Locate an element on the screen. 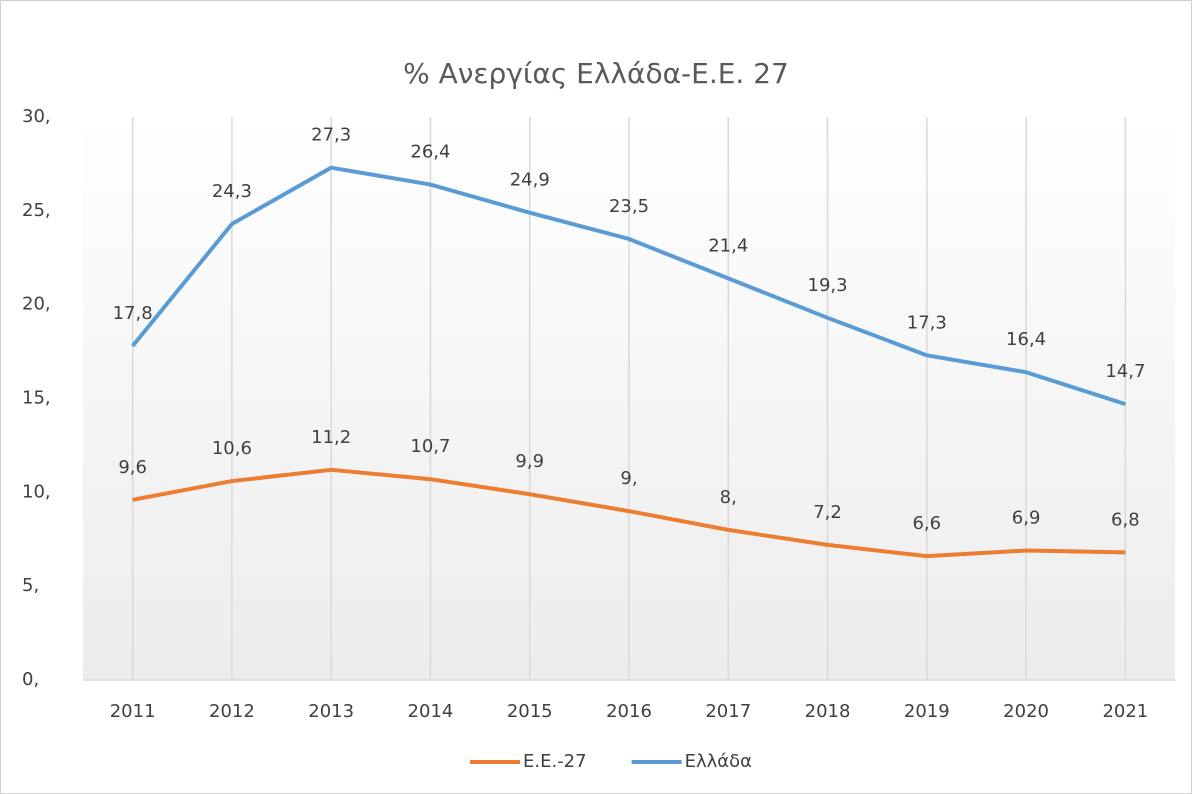 The image size is (1192, 794). legend-label: Ελλάδα is located at coordinates (718, 761).